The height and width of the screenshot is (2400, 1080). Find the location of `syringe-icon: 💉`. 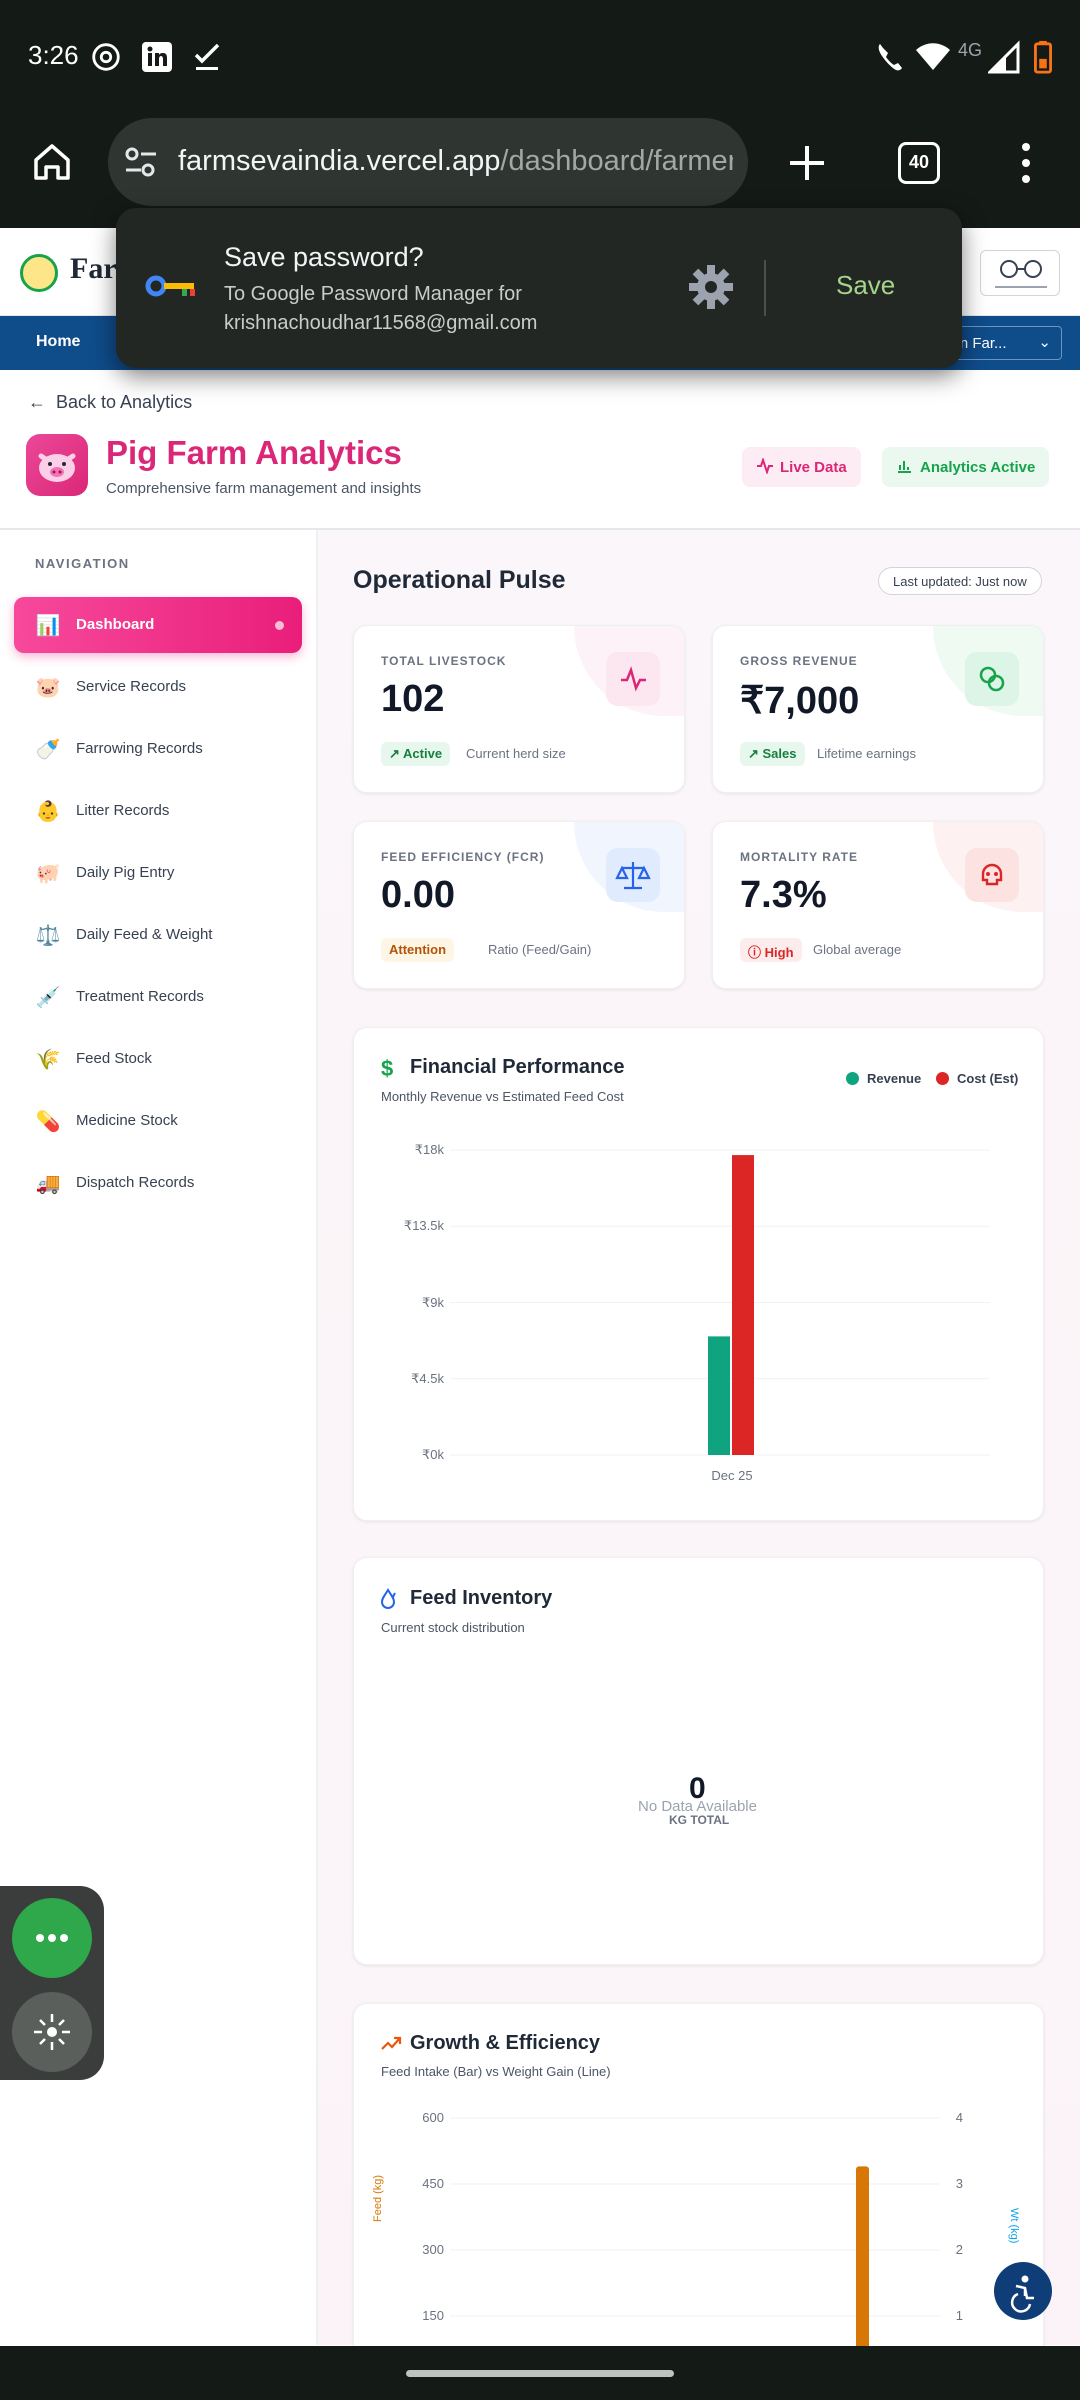

syringe-icon: 💉 is located at coordinates (48, 998).